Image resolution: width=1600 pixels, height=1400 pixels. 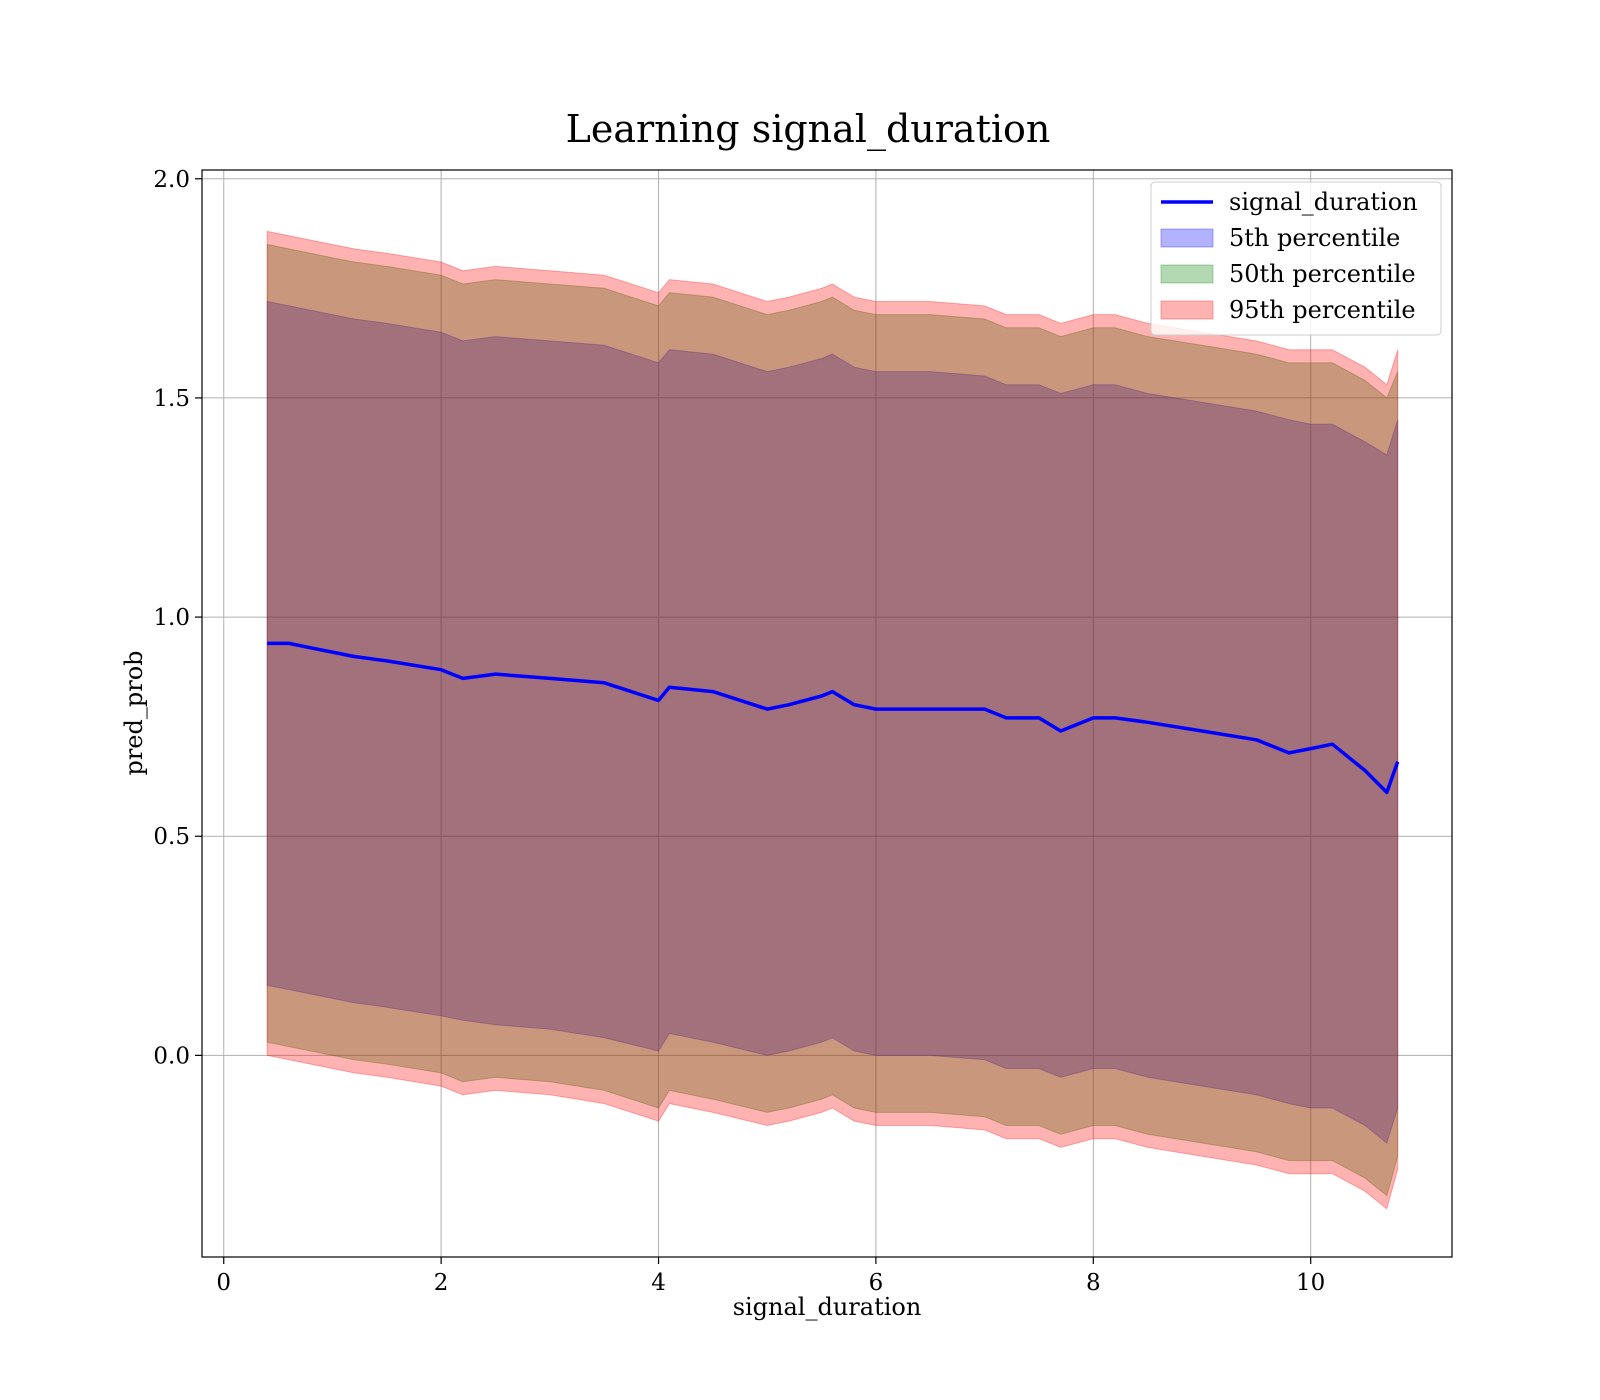 I want to click on x-tick-label: 2, so click(x=441, y=1283).